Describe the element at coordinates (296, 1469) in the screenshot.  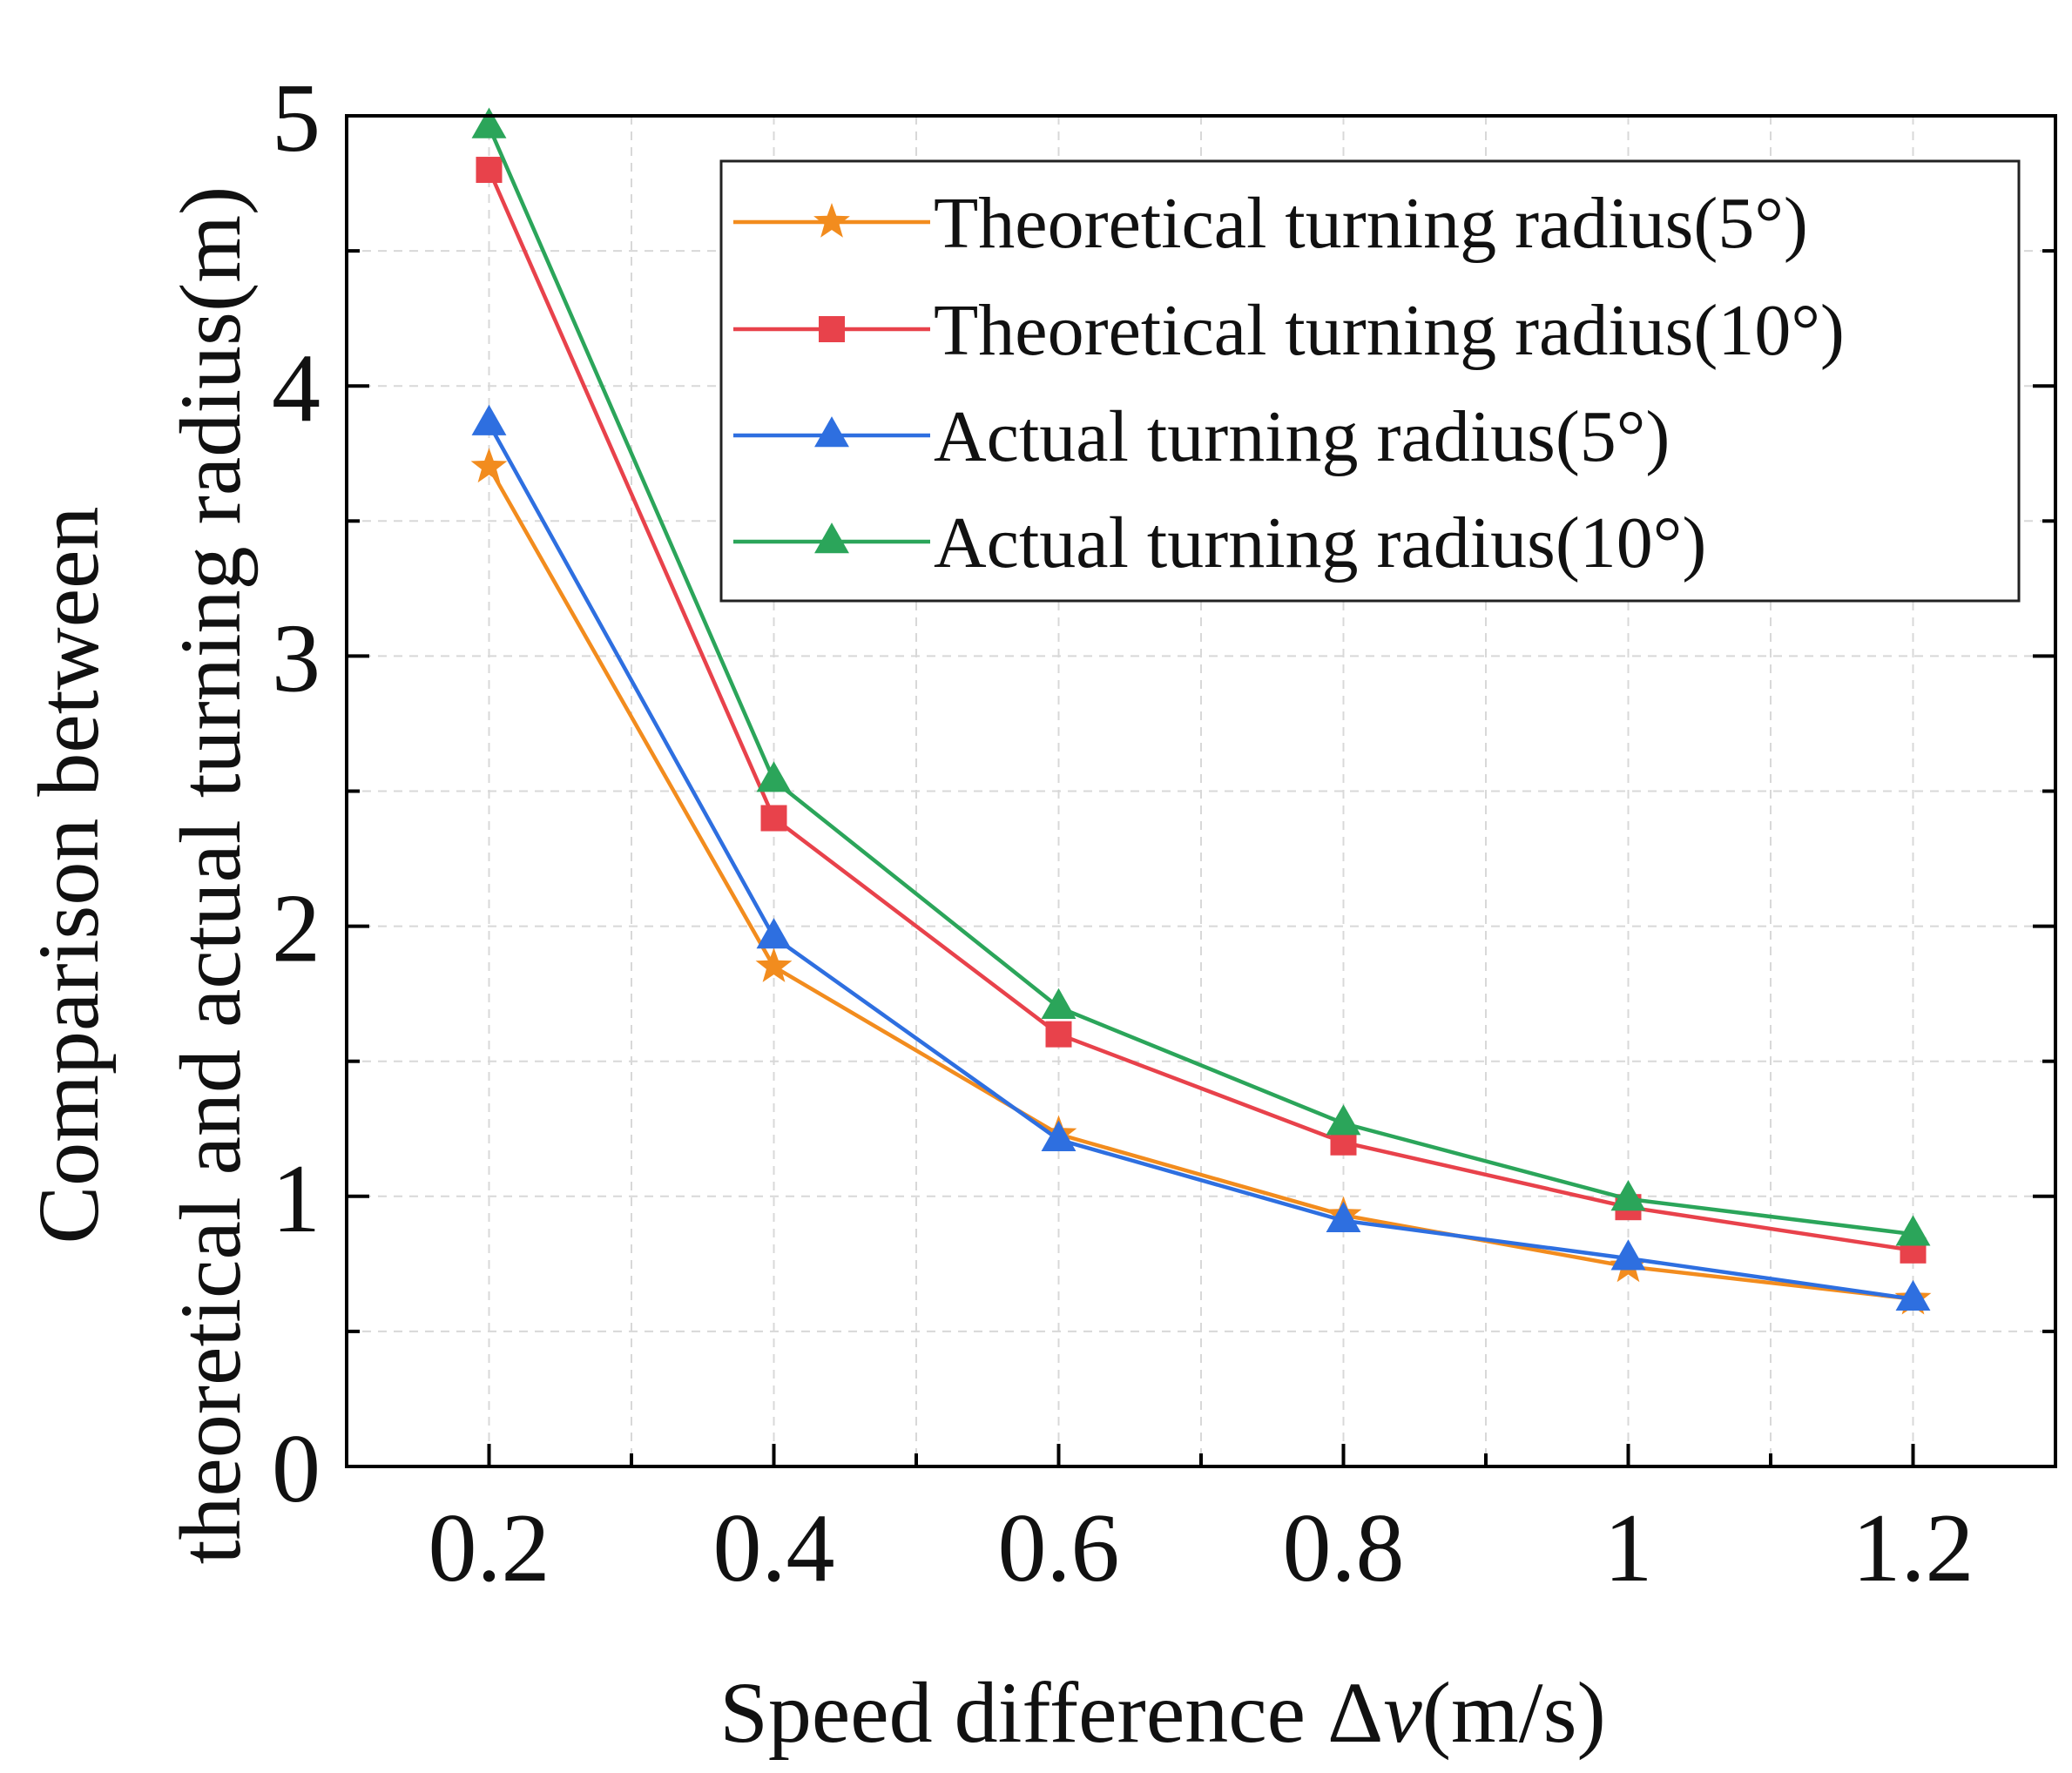
I see `y-tick-label: 0` at that location.